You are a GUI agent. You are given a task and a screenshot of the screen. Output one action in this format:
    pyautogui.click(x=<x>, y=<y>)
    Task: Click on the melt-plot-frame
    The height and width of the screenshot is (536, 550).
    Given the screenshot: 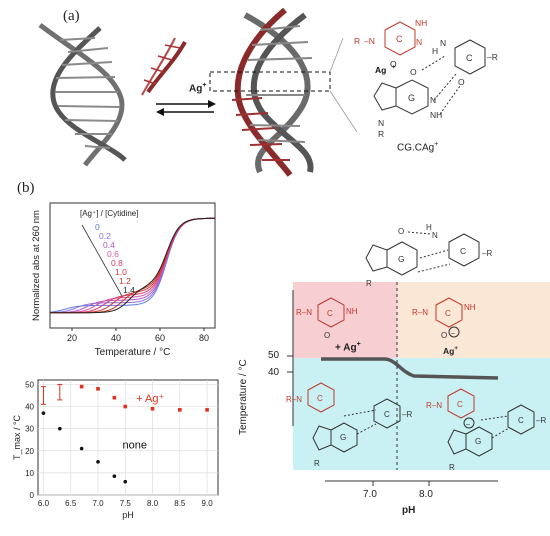 What is the action you would take?
    pyautogui.click(x=132, y=265)
    